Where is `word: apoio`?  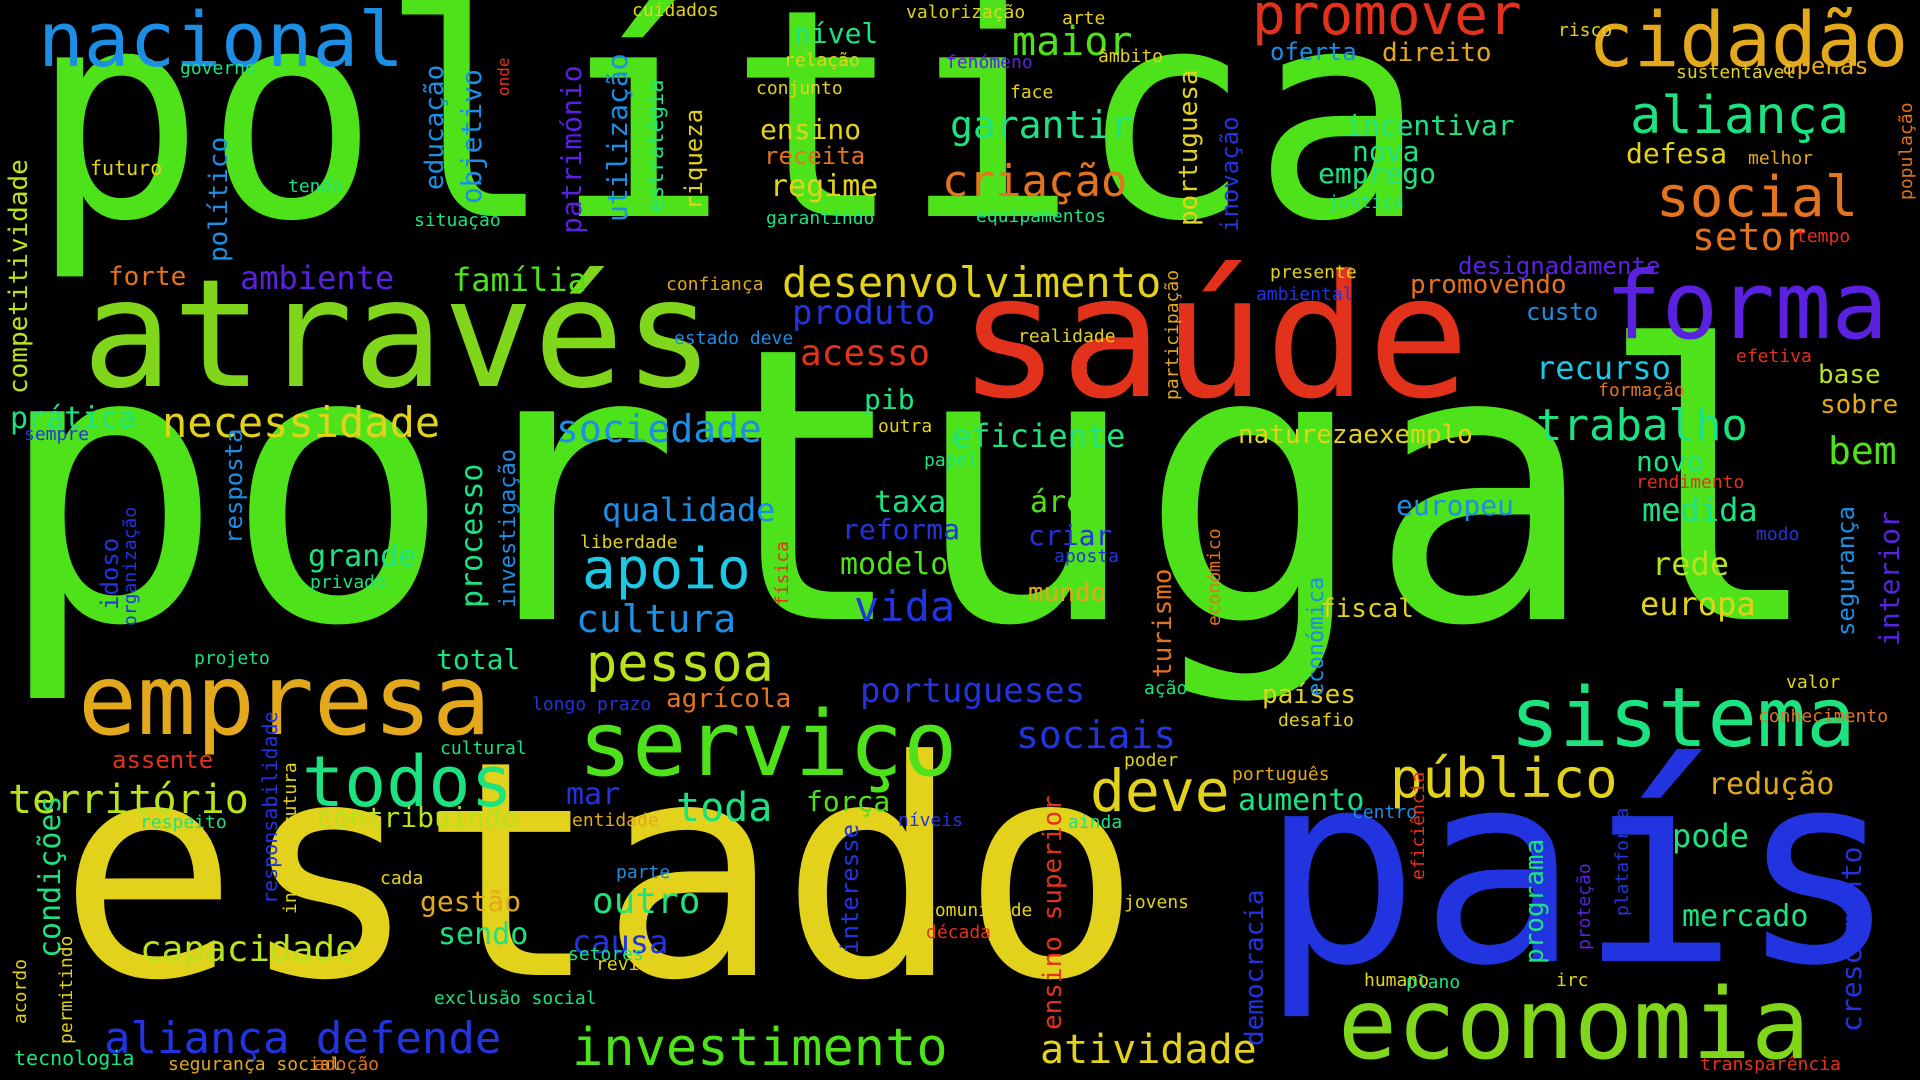
word: apoio is located at coordinates (666, 569).